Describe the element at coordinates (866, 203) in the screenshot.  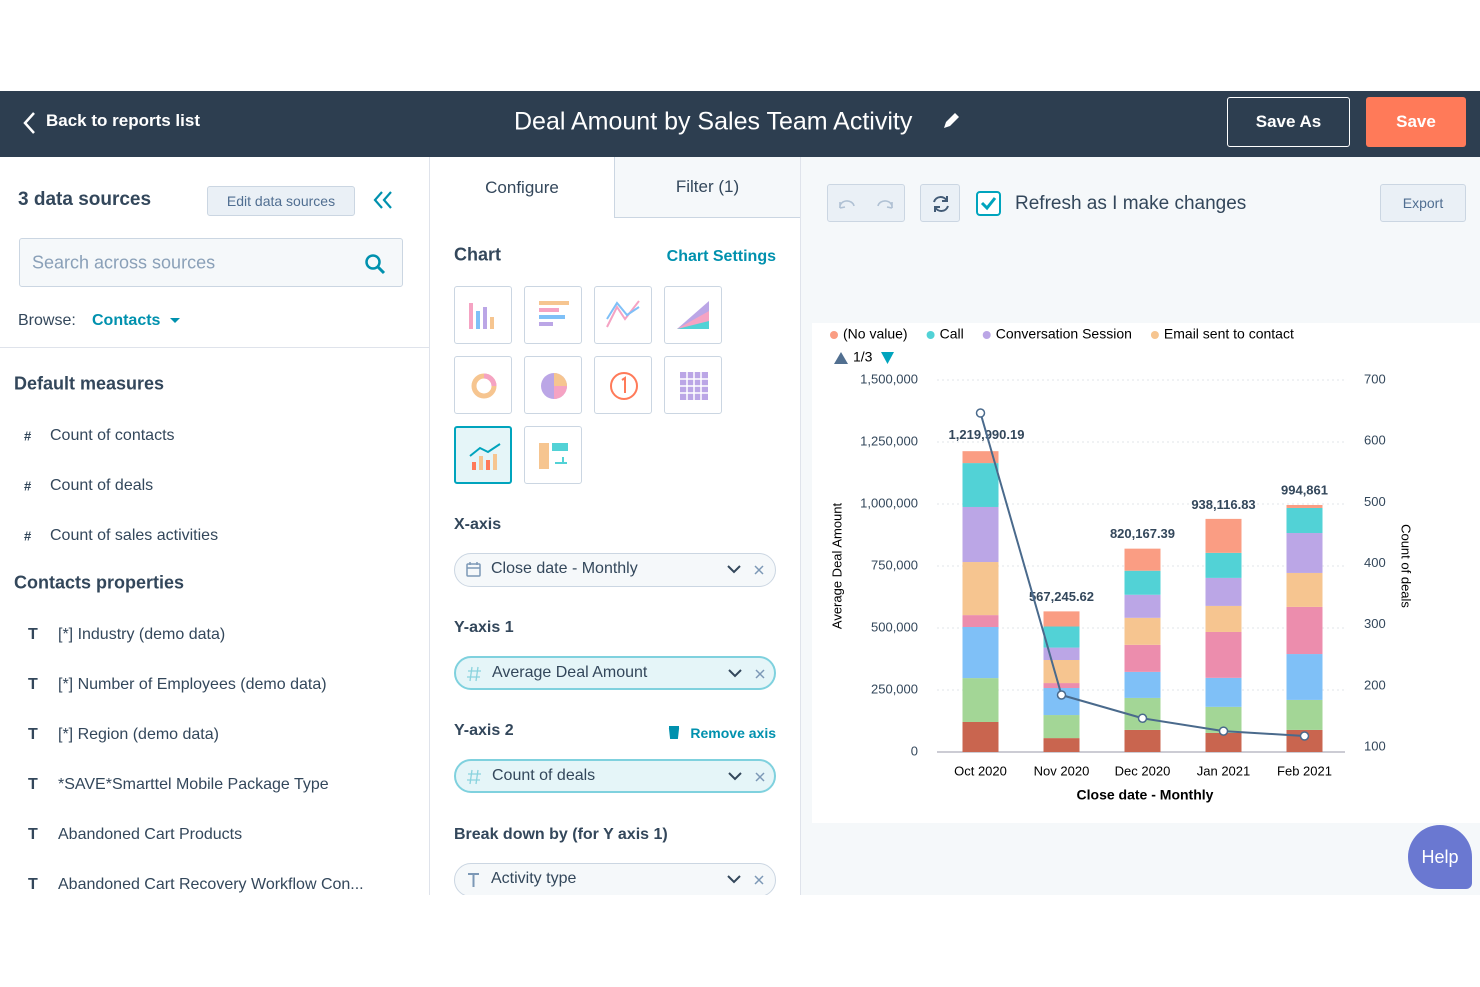
I see `undo-redo` at that location.